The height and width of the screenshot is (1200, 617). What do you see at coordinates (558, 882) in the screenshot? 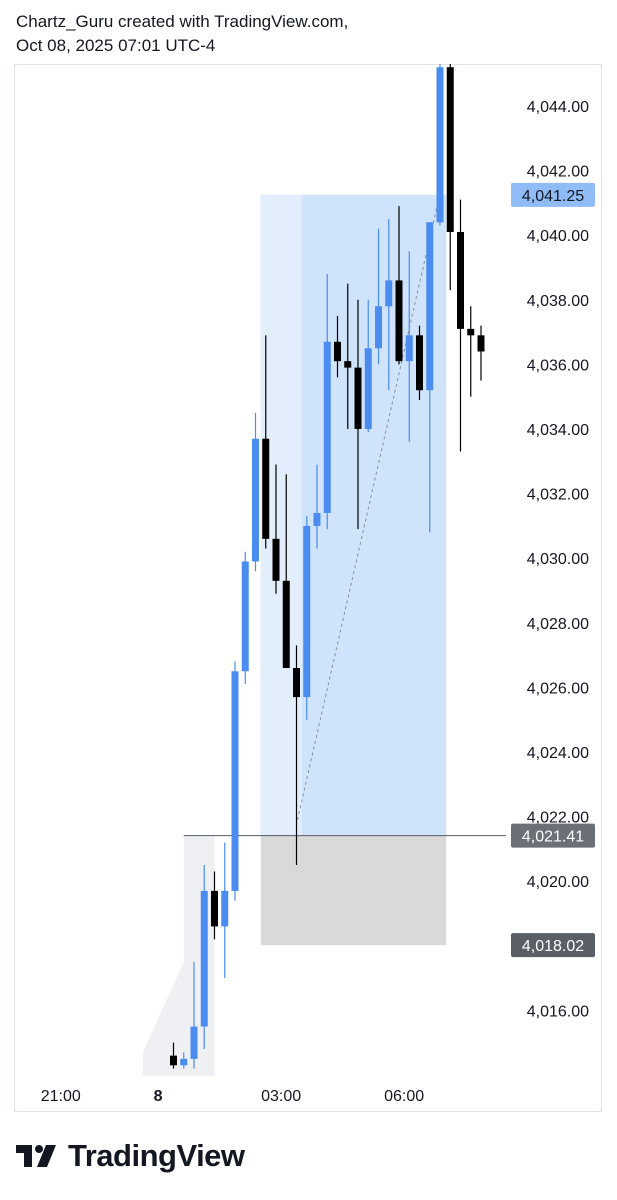
I see `y-tick-label: 4,020.00` at bounding box center [558, 882].